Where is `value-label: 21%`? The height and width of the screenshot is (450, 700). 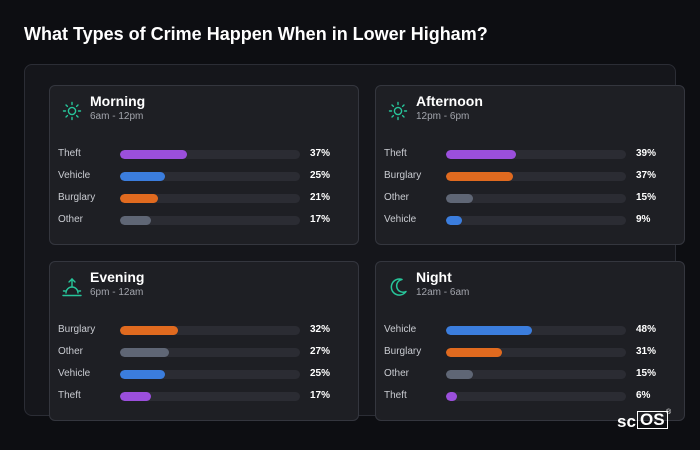
value-label: 21% is located at coordinates (320, 197).